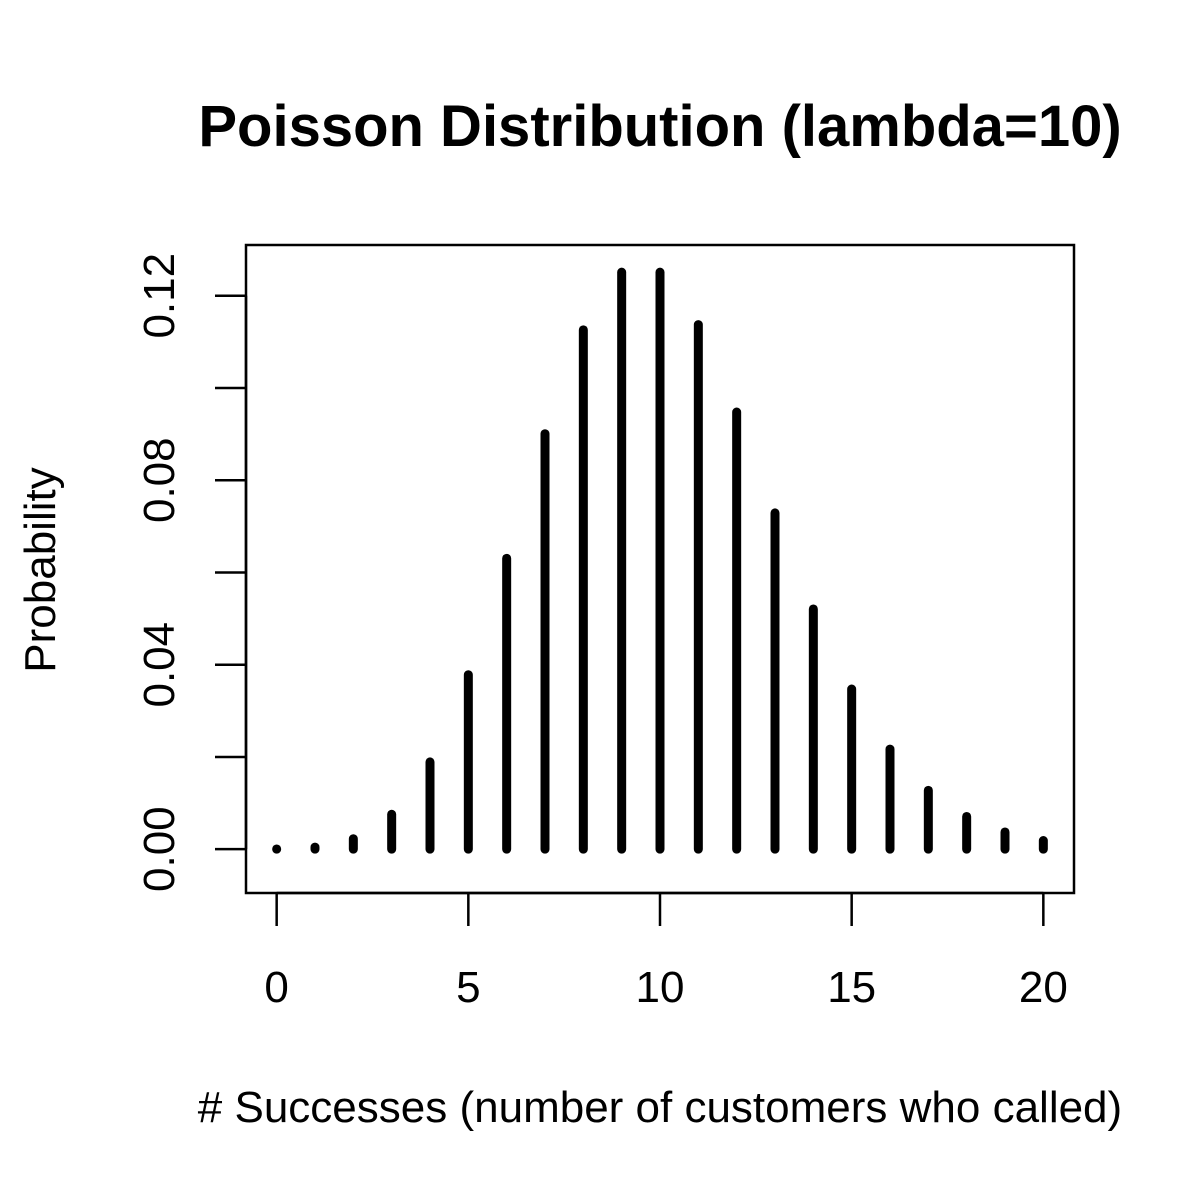 This screenshot has width=1200, height=1200. I want to click on y-tick-label: 0.00, so click(159, 849).